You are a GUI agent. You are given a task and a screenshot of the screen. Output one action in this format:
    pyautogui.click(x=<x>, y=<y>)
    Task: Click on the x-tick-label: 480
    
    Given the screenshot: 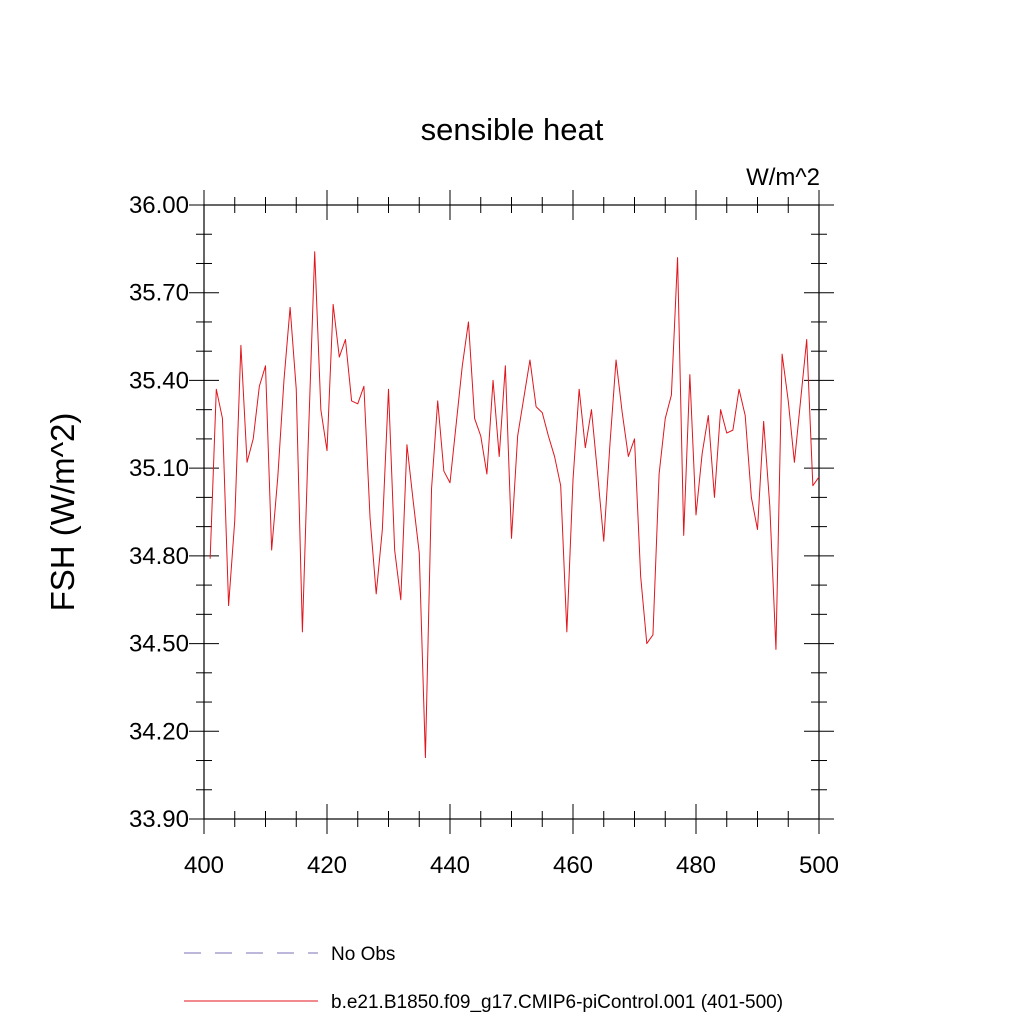 What is the action you would take?
    pyautogui.click(x=696, y=865)
    